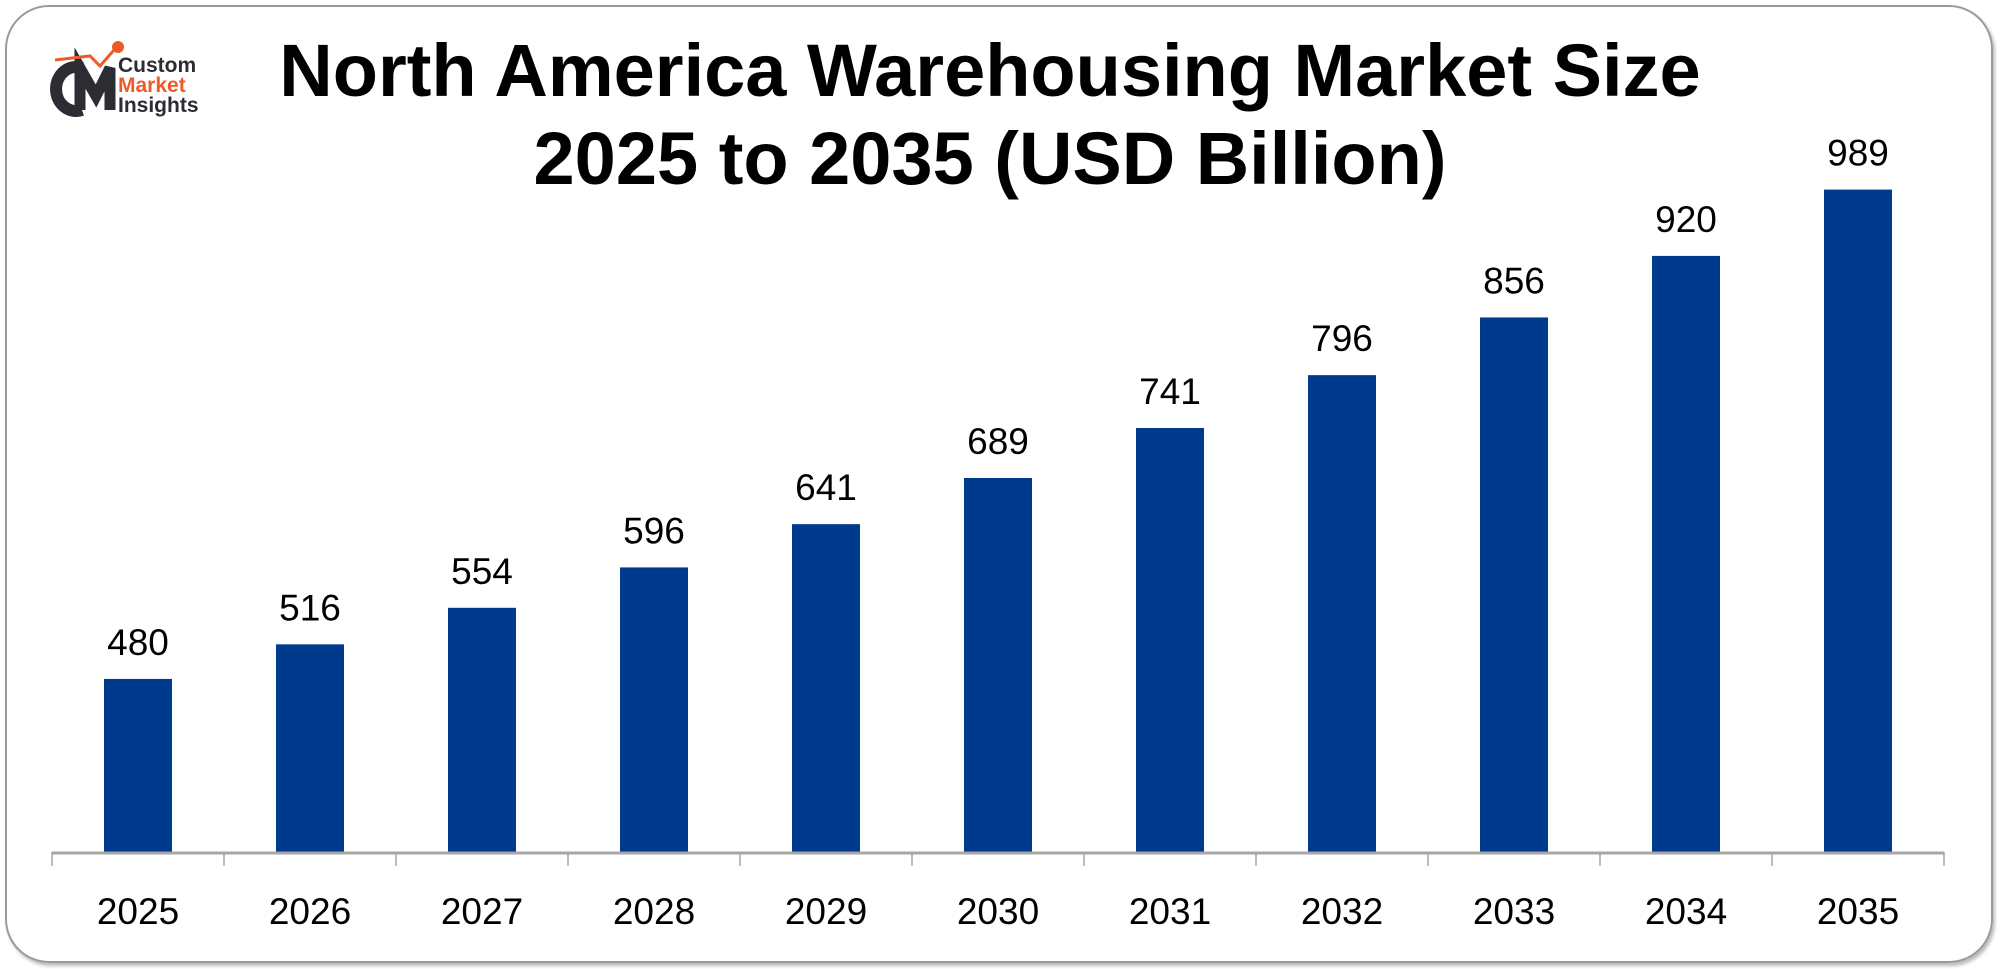  What do you see at coordinates (1686, 553) in the screenshot?
I see `bar-2034` at bounding box center [1686, 553].